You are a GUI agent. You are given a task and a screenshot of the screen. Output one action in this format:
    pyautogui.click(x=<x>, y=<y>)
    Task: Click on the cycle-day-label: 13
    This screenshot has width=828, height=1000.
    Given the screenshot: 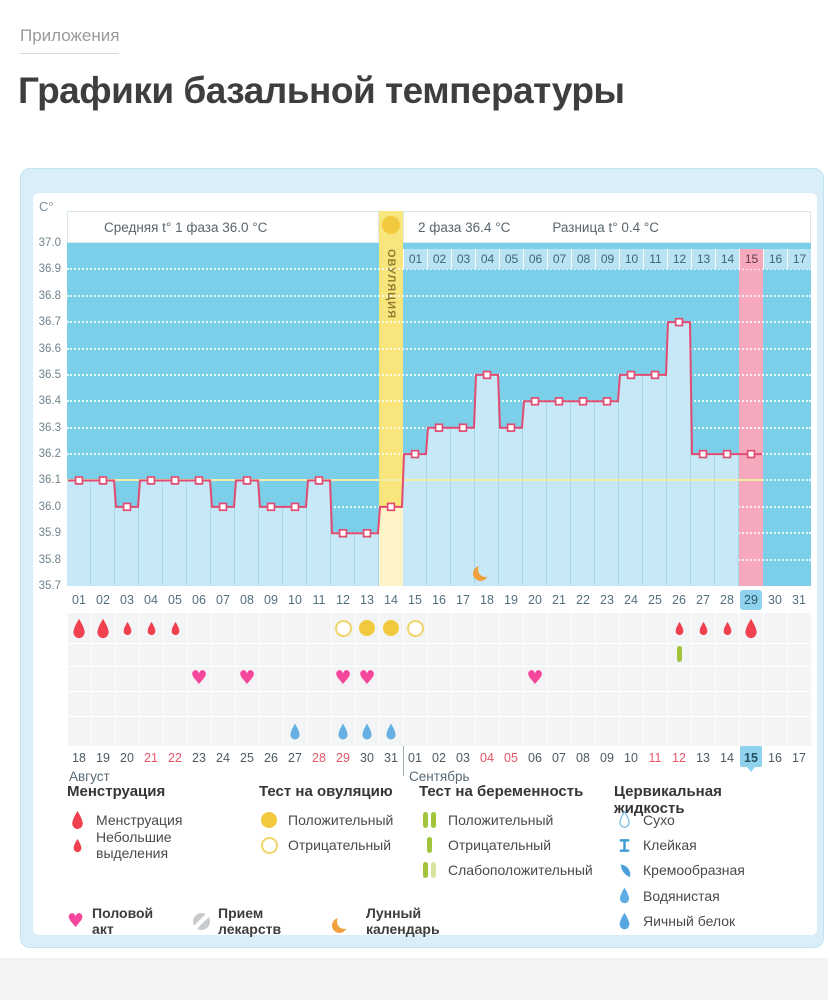 What is the action you would take?
    pyautogui.click(x=367, y=600)
    